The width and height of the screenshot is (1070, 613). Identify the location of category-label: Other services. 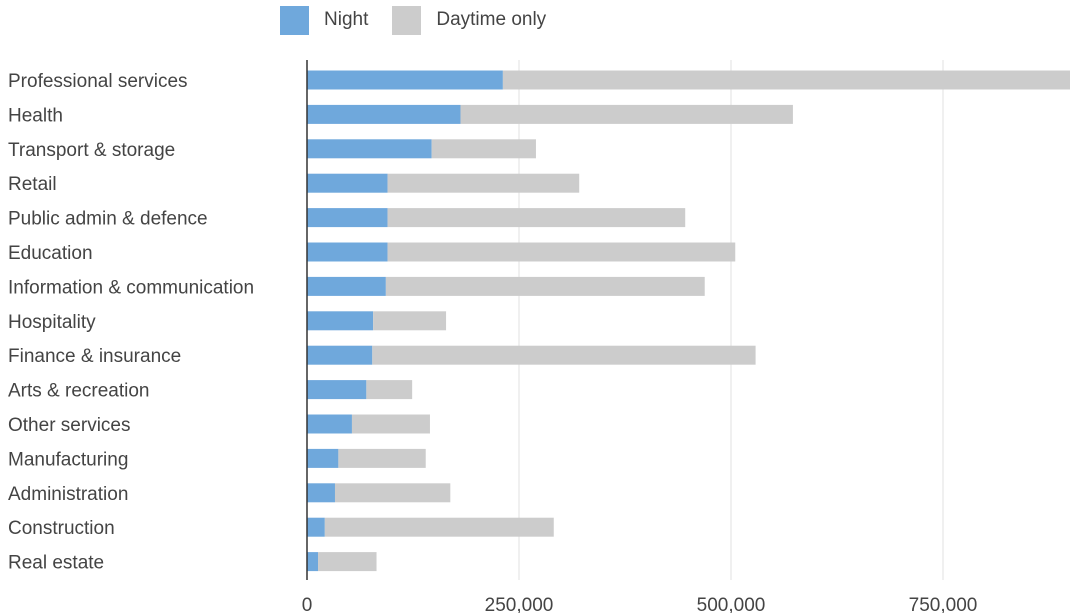
(69, 425).